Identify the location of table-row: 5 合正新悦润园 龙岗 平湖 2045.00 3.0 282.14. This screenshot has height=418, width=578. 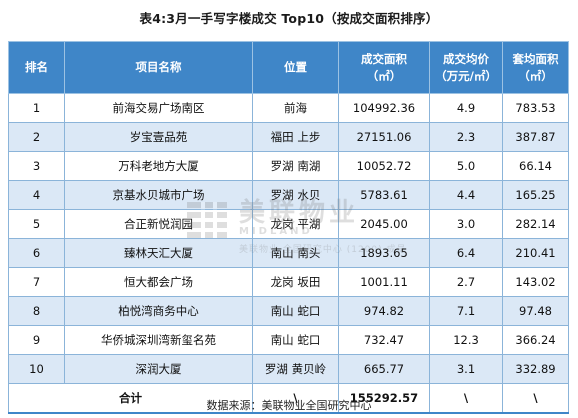
(288, 224).